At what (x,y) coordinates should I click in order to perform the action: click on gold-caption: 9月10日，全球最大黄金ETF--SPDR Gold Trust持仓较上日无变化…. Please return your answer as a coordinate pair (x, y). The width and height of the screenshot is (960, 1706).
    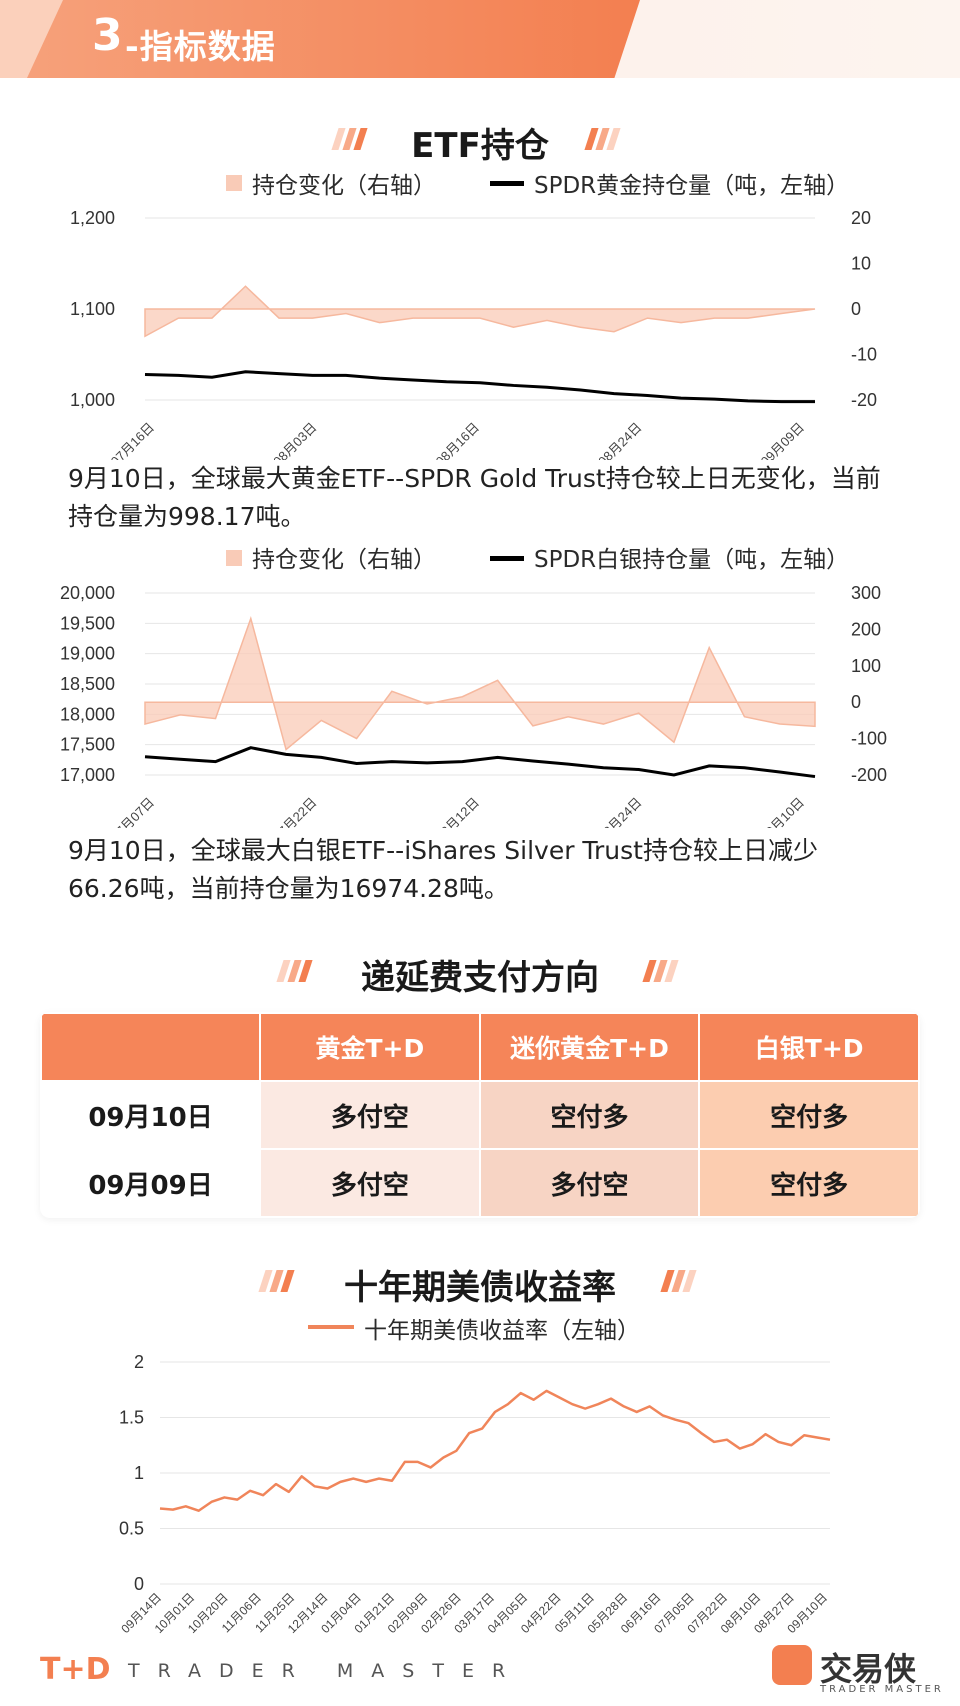
    Looking at the image, I should click on (474, 497).